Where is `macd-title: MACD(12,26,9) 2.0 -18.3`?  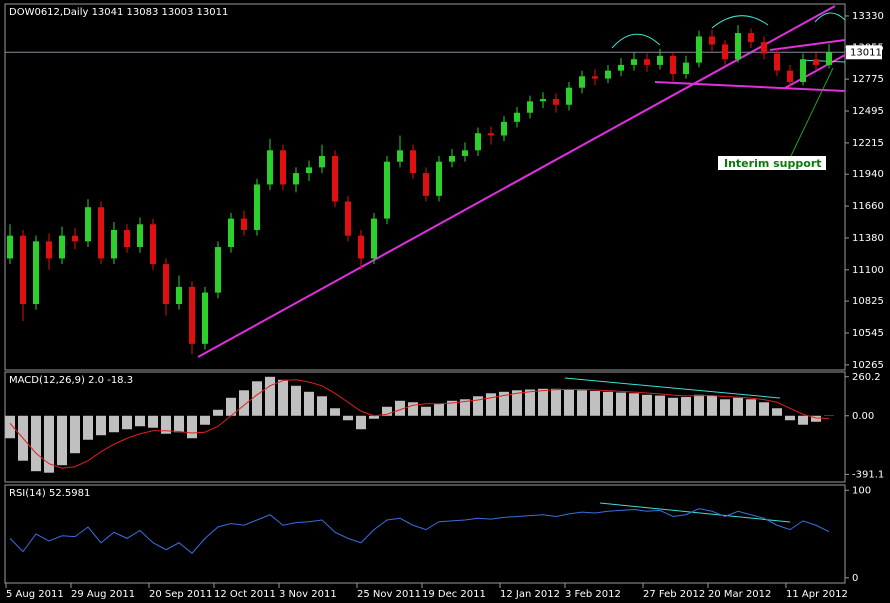
macd-title: MACD(12,26,9) 2.0 -18.3 is located at coordinates (71, 380).